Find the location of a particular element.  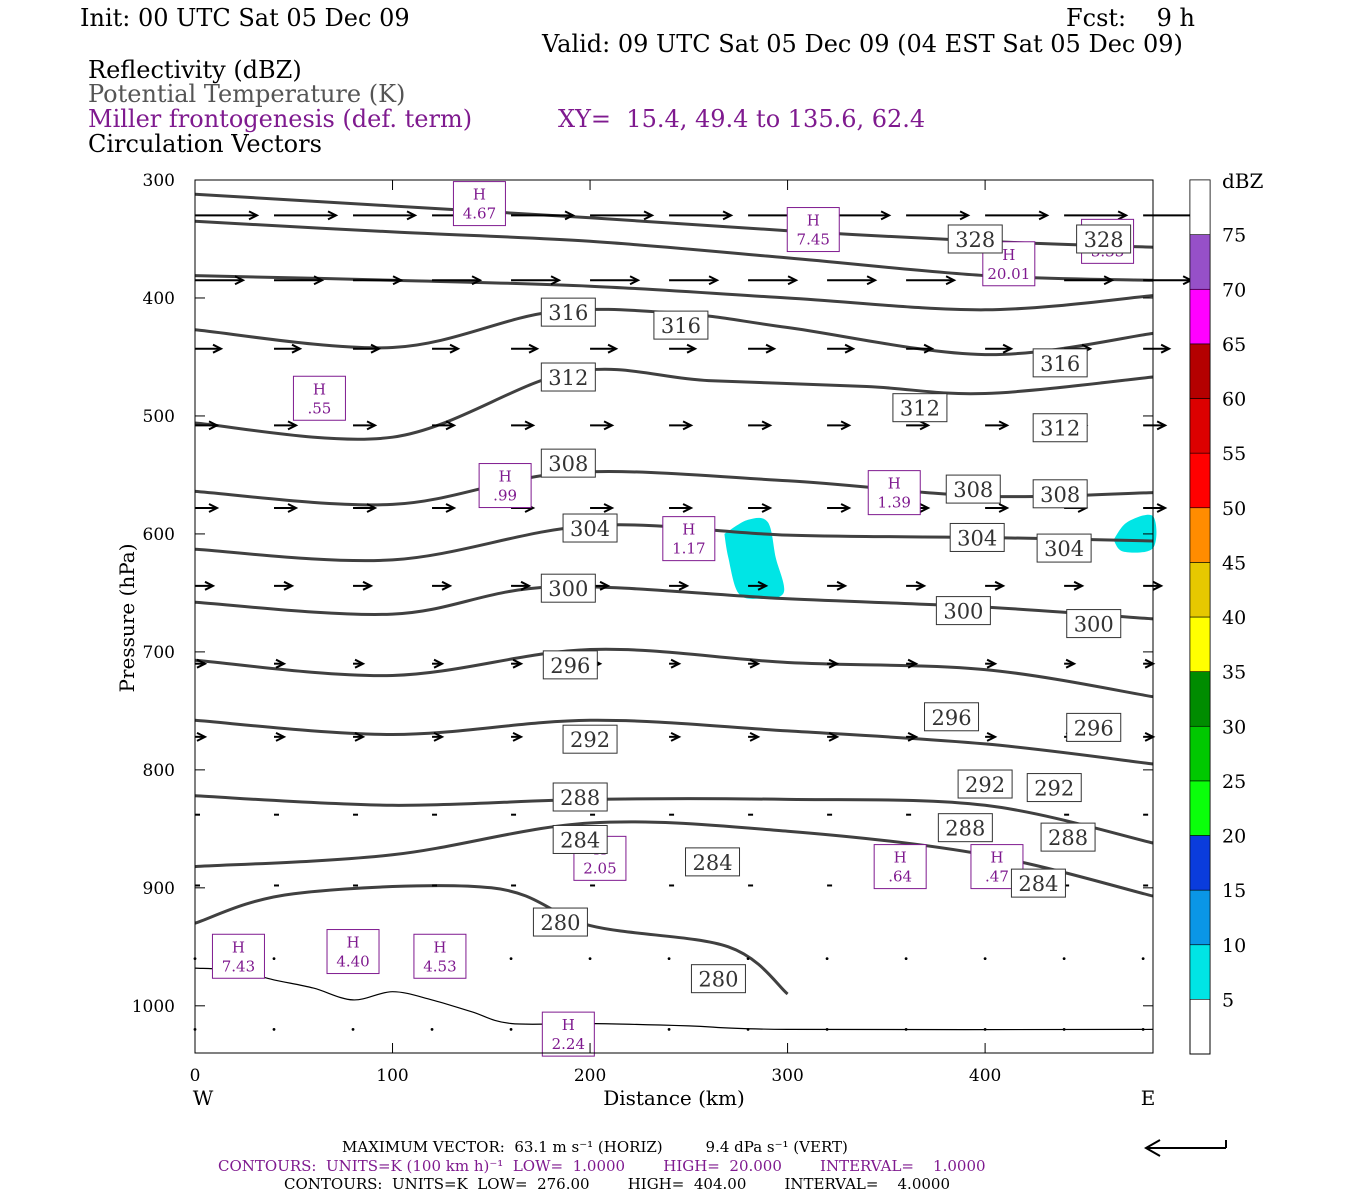

field-frontogenesis: Miller frontogenesis (def. term) is located at coordinates (280, 119).